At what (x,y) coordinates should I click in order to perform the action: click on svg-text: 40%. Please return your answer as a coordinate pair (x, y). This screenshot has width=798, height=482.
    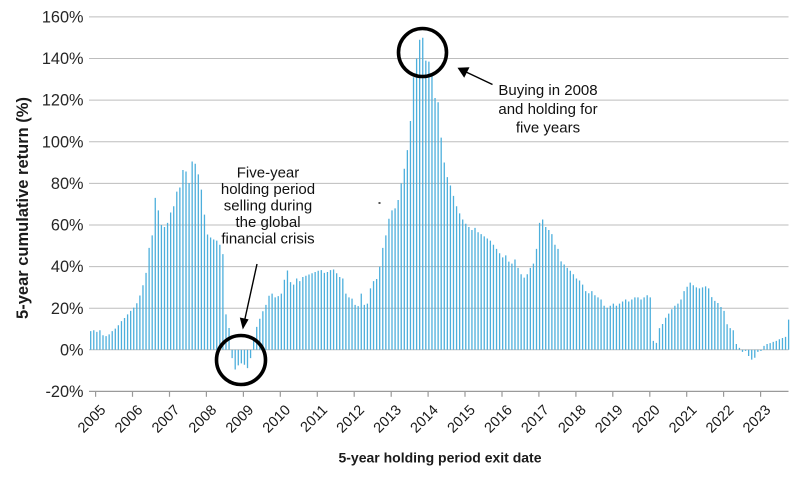
    Looking at the image, I should click on (67, 267).